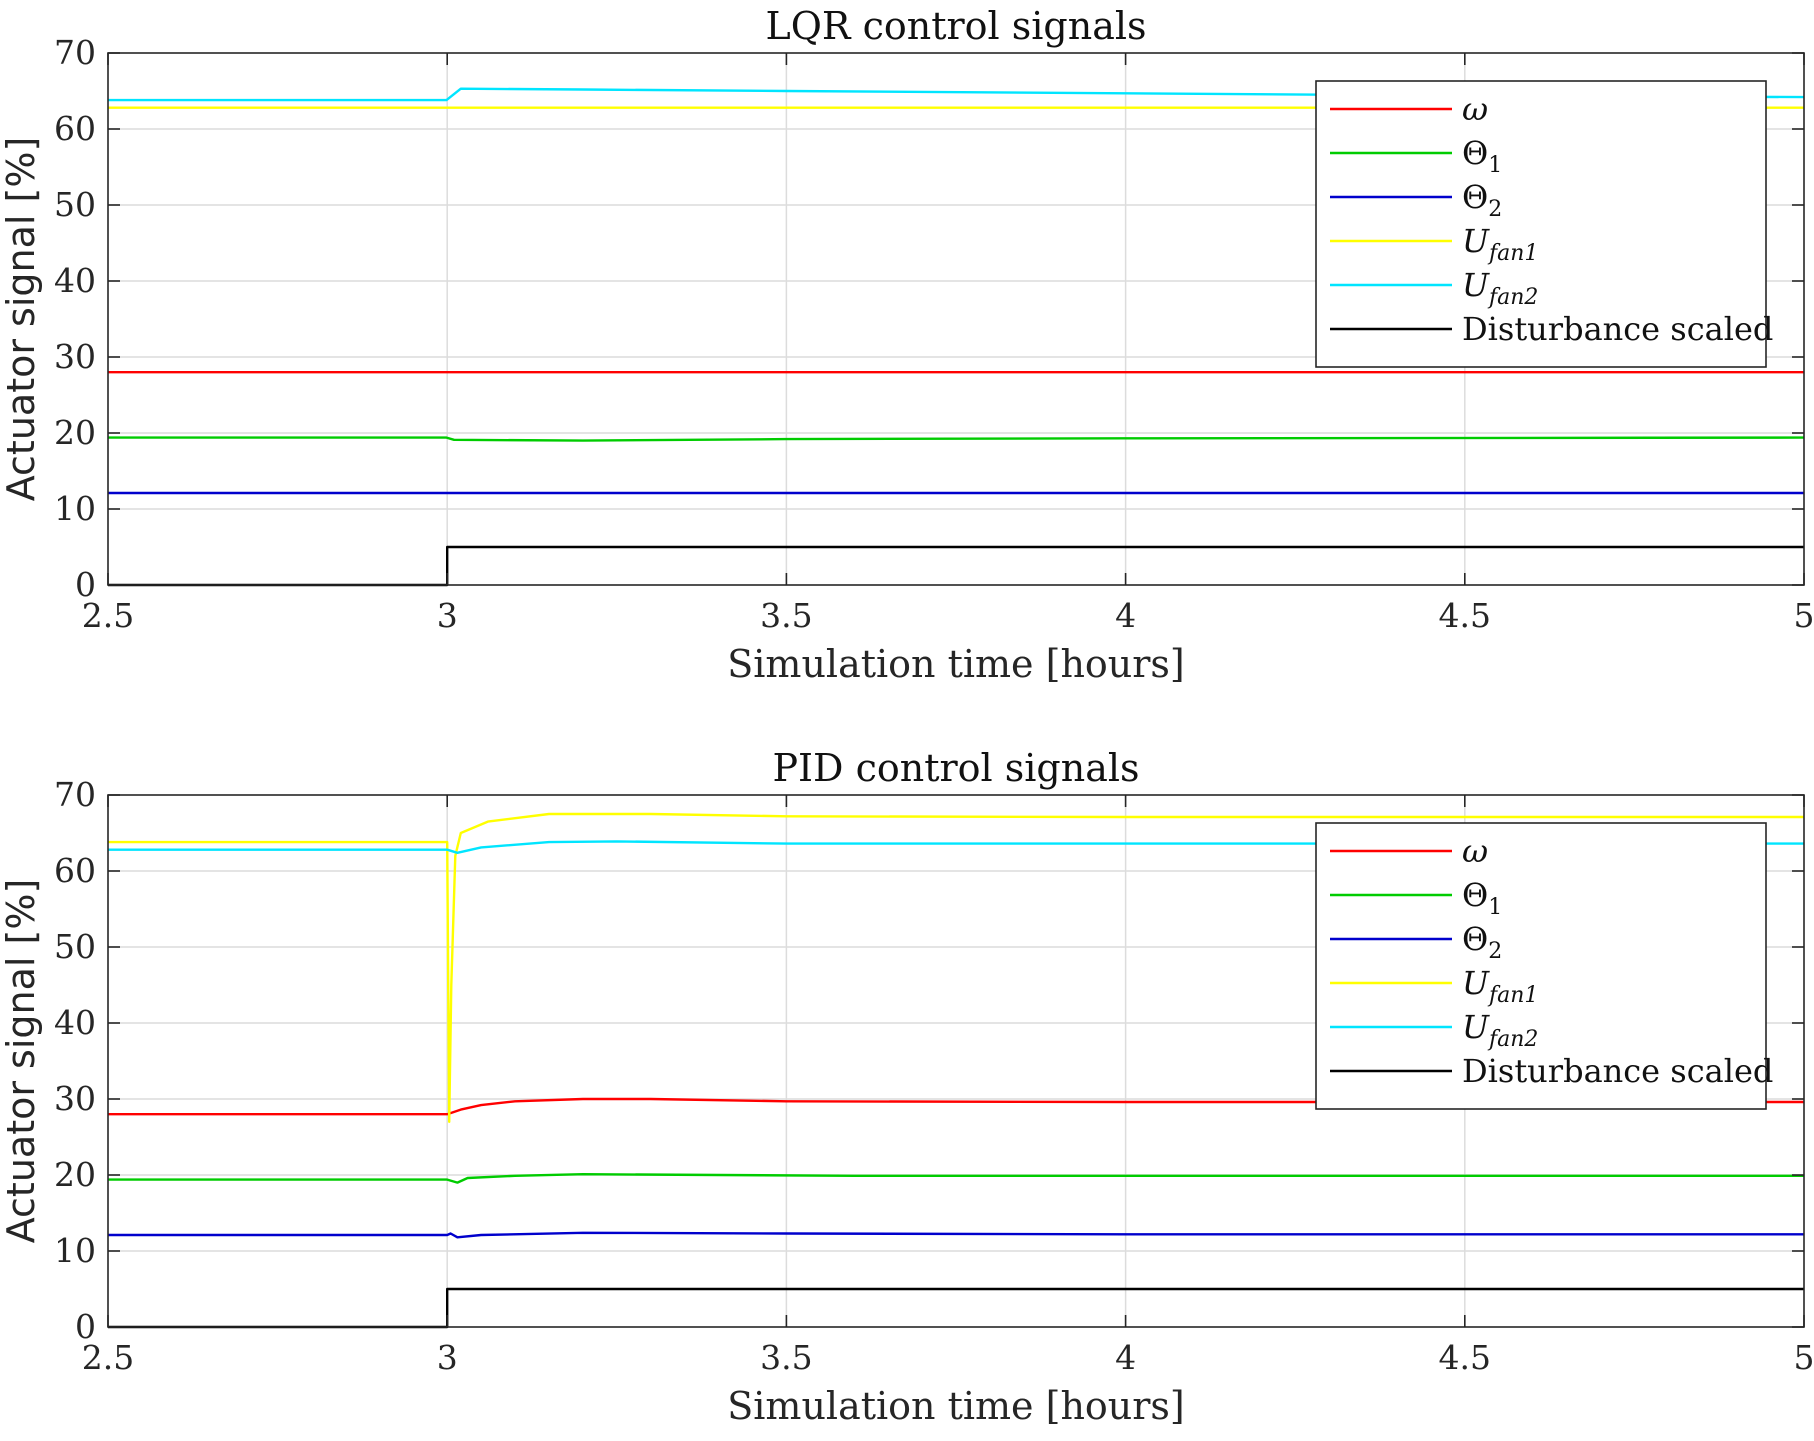 This screenshot has width=1814, height=1441. Describe the element at coordinates (955, 768) in the screenshot. I see `chart-title: PID control signals` at that location.